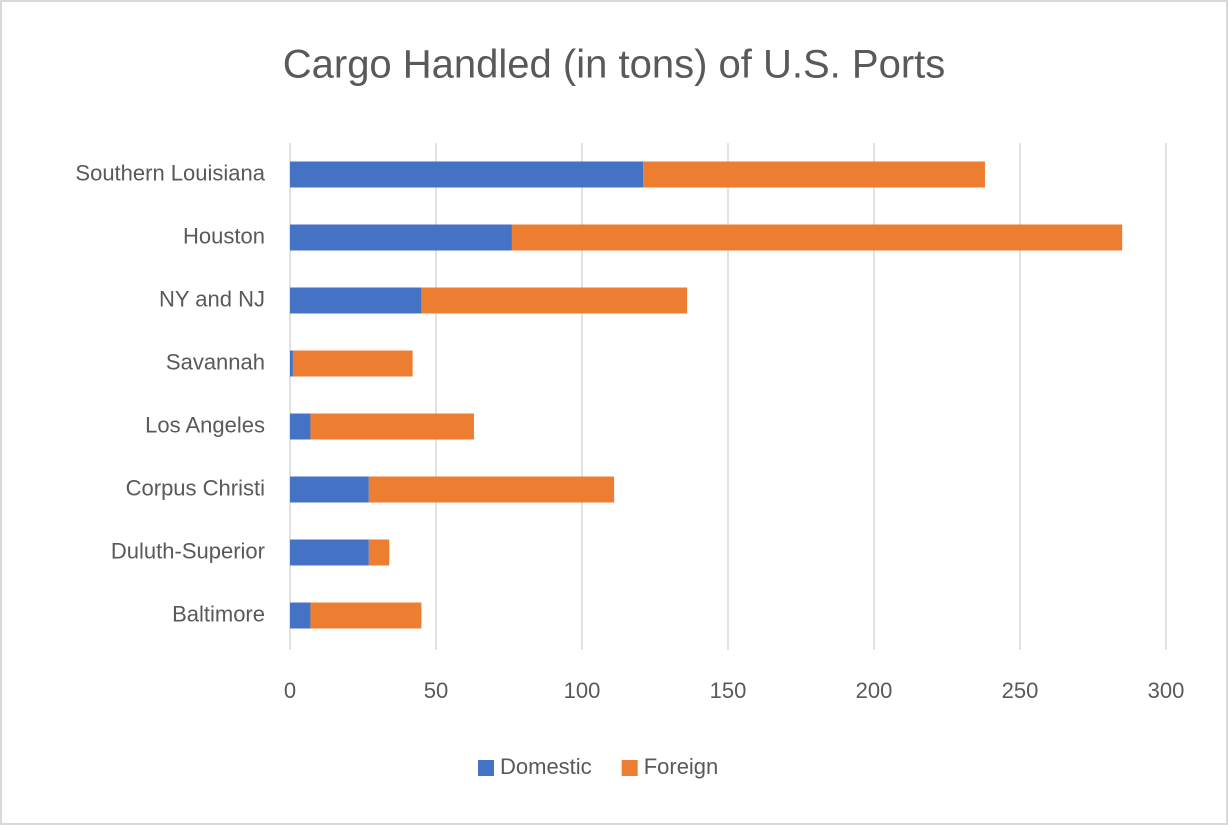 This screenshot has height=825, width=1228. Describe the element at coordinates (614, 65) in the screenshot. I see `chart-title: Cargo Handled (in tons) of U.S. Ports` at that location.